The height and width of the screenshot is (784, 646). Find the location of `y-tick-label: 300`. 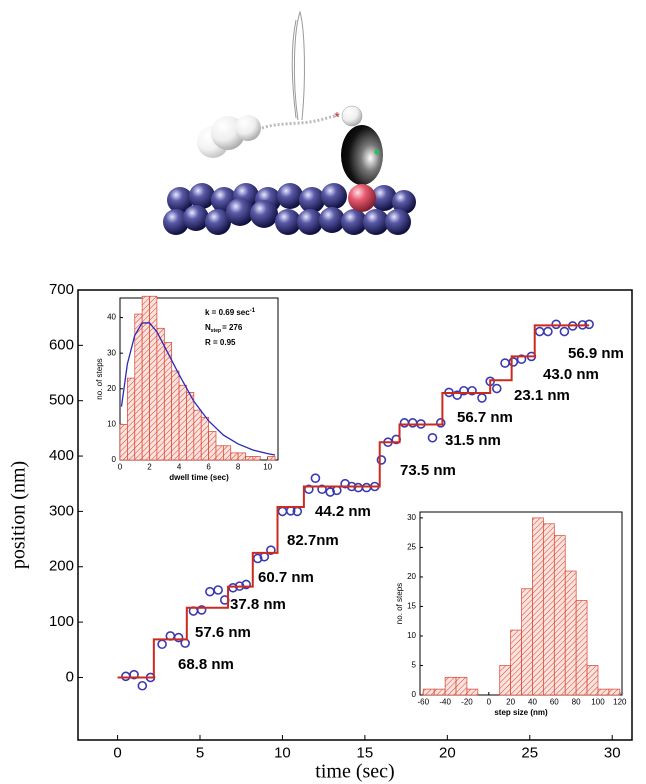

y-tick-label: 300 is located at coordinates (61, 510).